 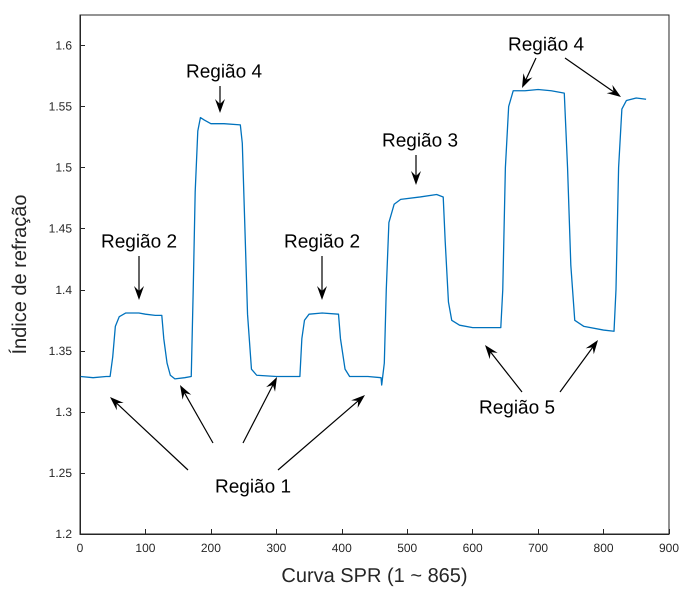 I want to click on annotation: Região 5, so click(x=517, y=408).